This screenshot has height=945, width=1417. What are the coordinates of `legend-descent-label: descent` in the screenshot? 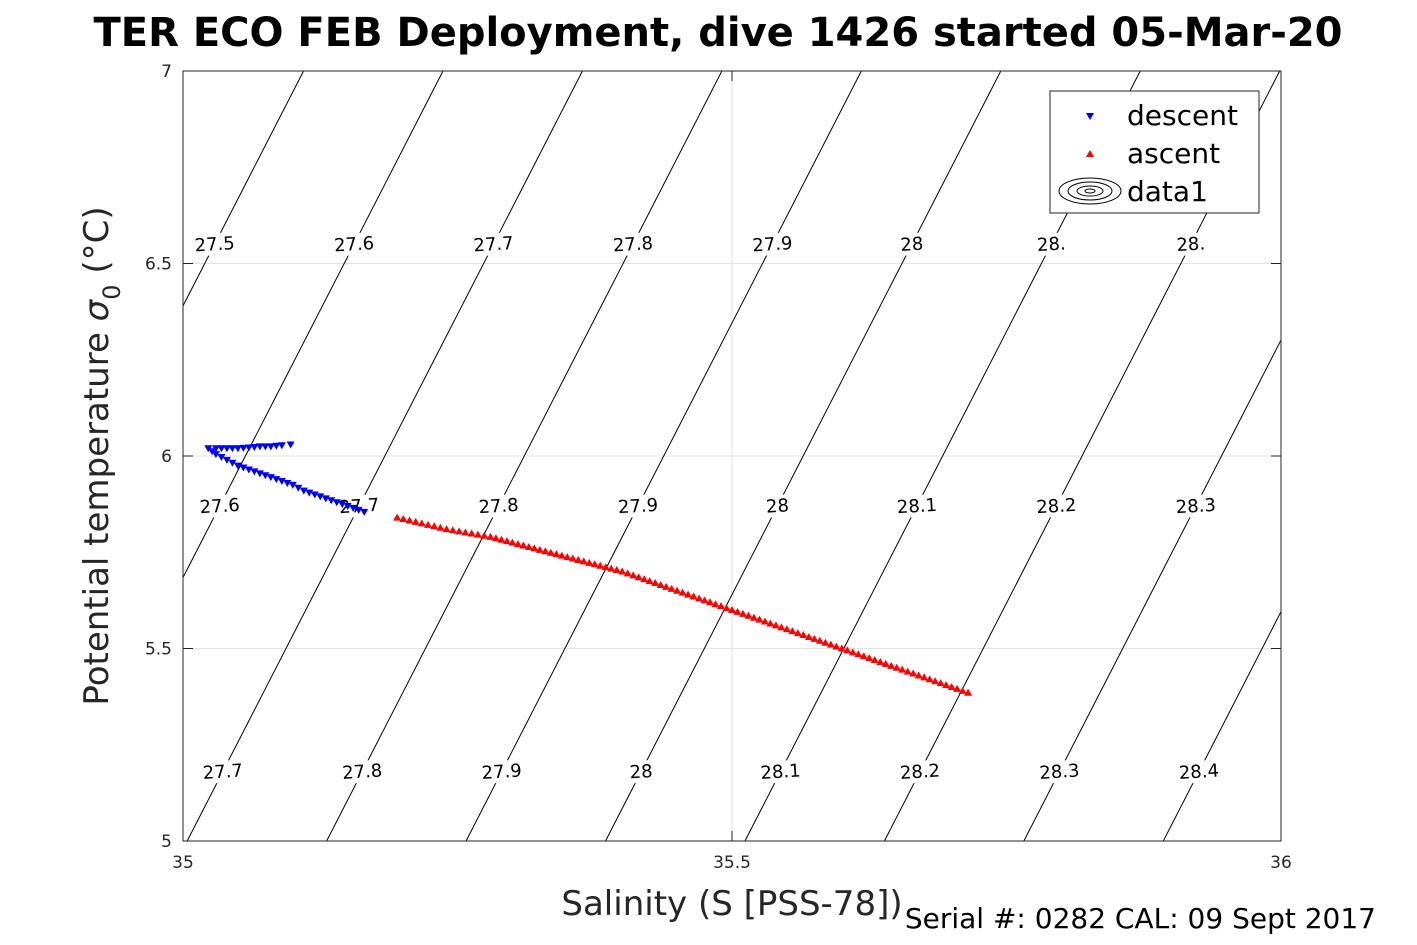 It's located at (1182, 115).